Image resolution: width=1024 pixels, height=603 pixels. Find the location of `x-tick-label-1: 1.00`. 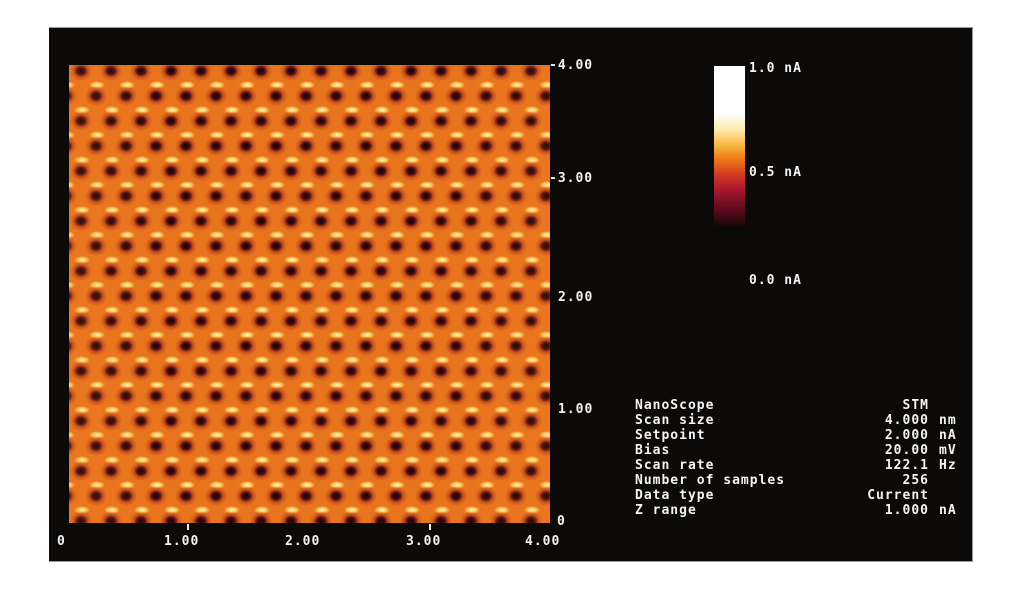

x-tick-label-1: 1.00 is located at coordinates (182, 541).